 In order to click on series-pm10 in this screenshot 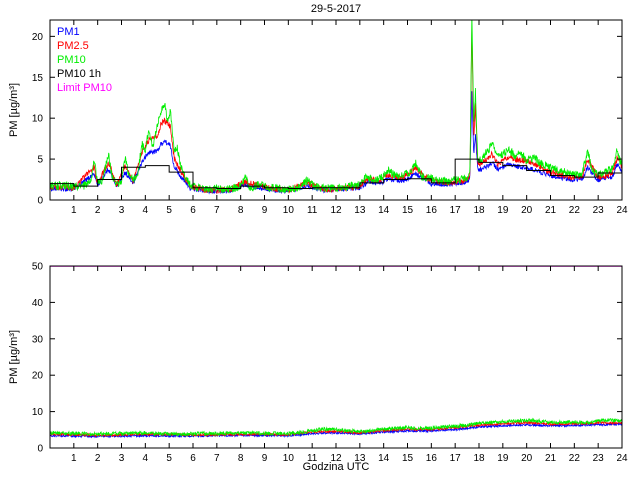, I will do `click(336, 427)`.